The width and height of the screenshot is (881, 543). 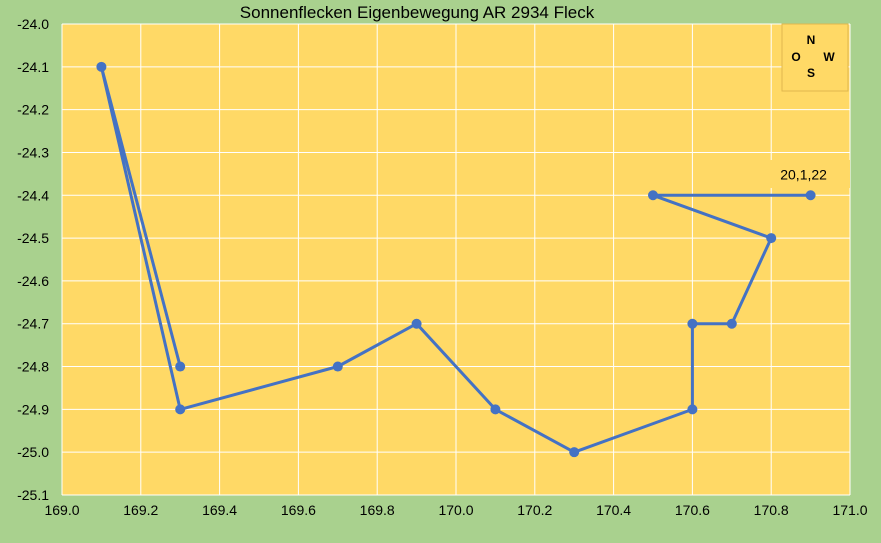 I want to click on compass-box, so click(x=815, y=57).